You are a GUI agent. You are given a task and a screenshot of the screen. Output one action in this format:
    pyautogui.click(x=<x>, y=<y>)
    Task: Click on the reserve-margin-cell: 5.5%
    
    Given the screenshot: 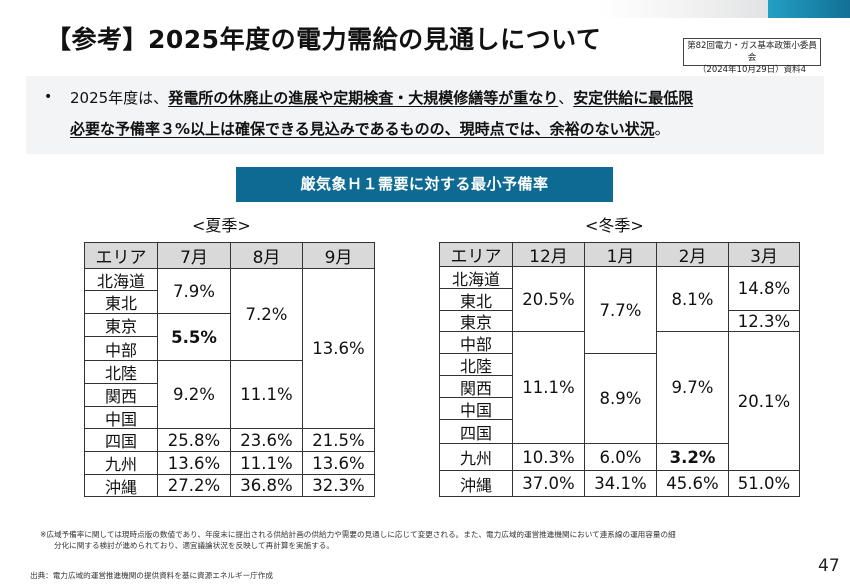 What is the action you would take?
    pyautogui.click(x=194, y=337)
    